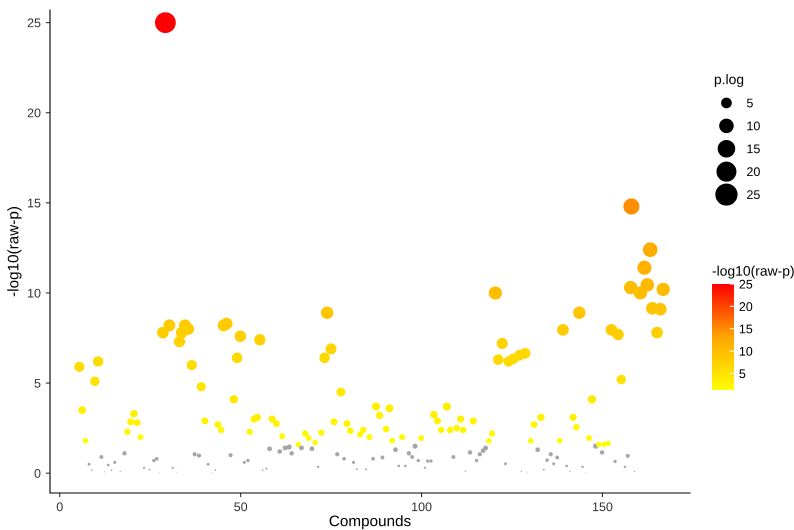 Image resolution: width=794 pixels, height=530 pixels. What do you see at coordinates (34, 23) in the screenshot?
I see `y-tick-label: 25` at bounding box center [34, 23].